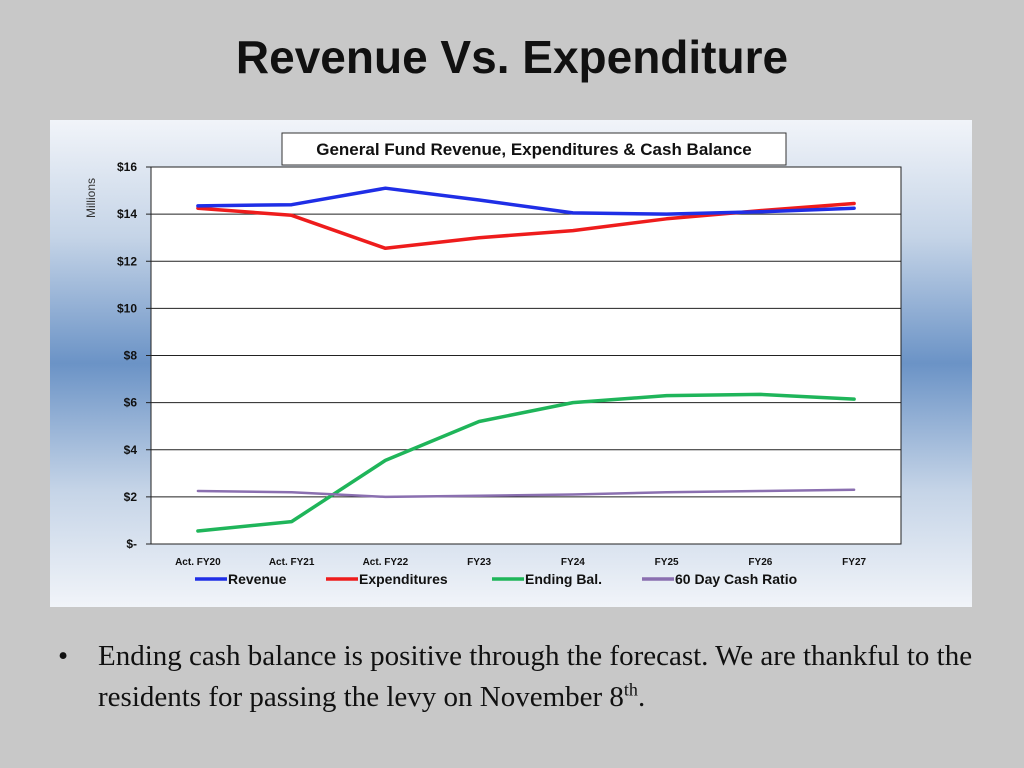  I want to click on y-axis-label: Millions, so click(91, 198).